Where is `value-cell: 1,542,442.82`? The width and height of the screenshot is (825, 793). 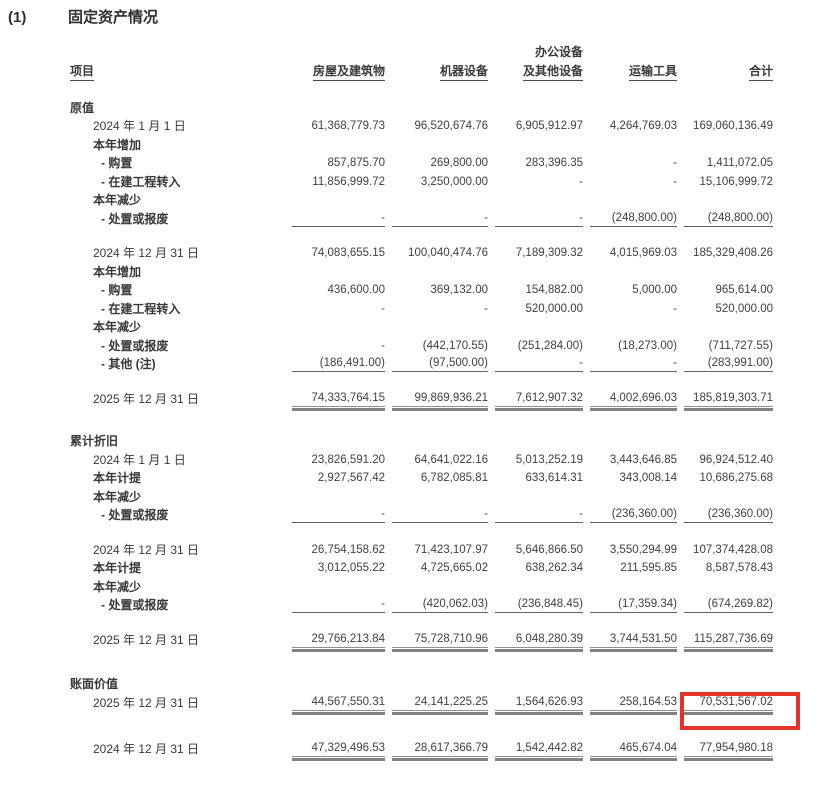 value-cell: 1,542,442.82 is located at coordinates (535, 750).